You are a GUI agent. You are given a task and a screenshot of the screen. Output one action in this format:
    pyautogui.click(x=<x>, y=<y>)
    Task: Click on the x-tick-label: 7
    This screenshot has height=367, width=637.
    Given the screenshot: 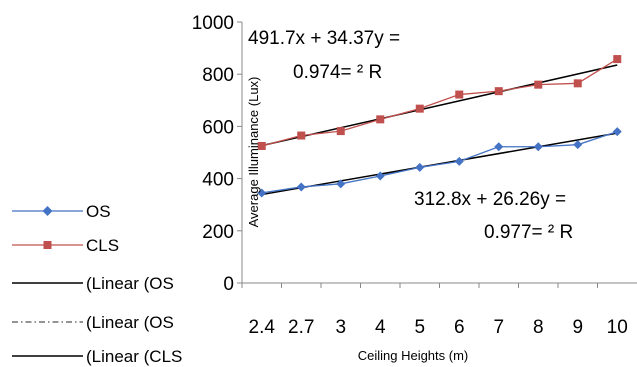 What is the action you would take?
    pyautogui.click(x=498, y=327)
    